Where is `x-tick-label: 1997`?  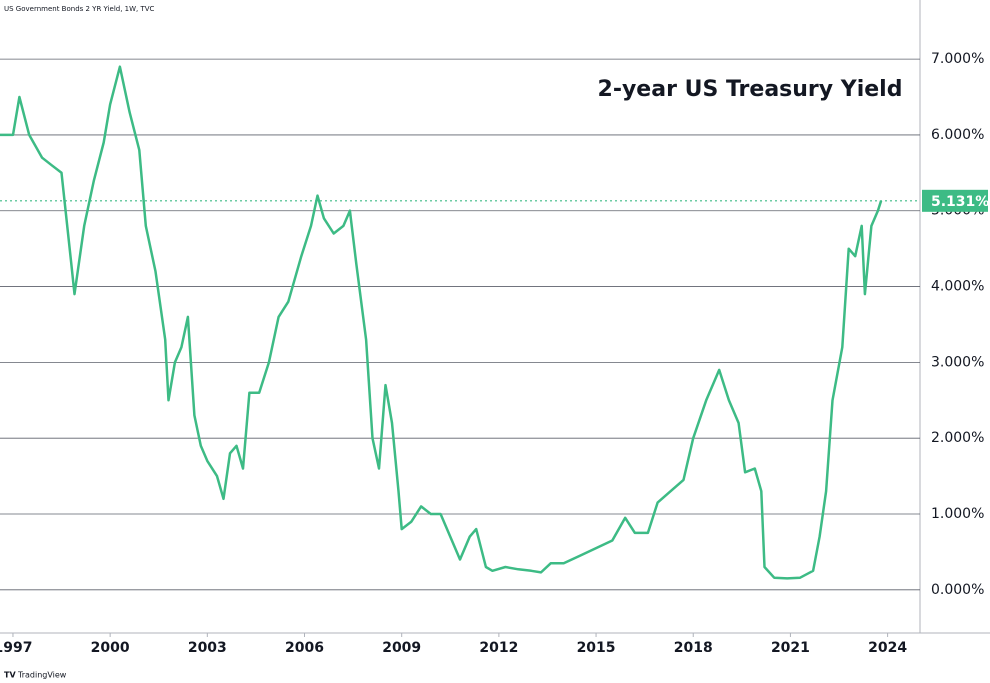
x-tick-label: 1997 is located at coordinates (16, 648).